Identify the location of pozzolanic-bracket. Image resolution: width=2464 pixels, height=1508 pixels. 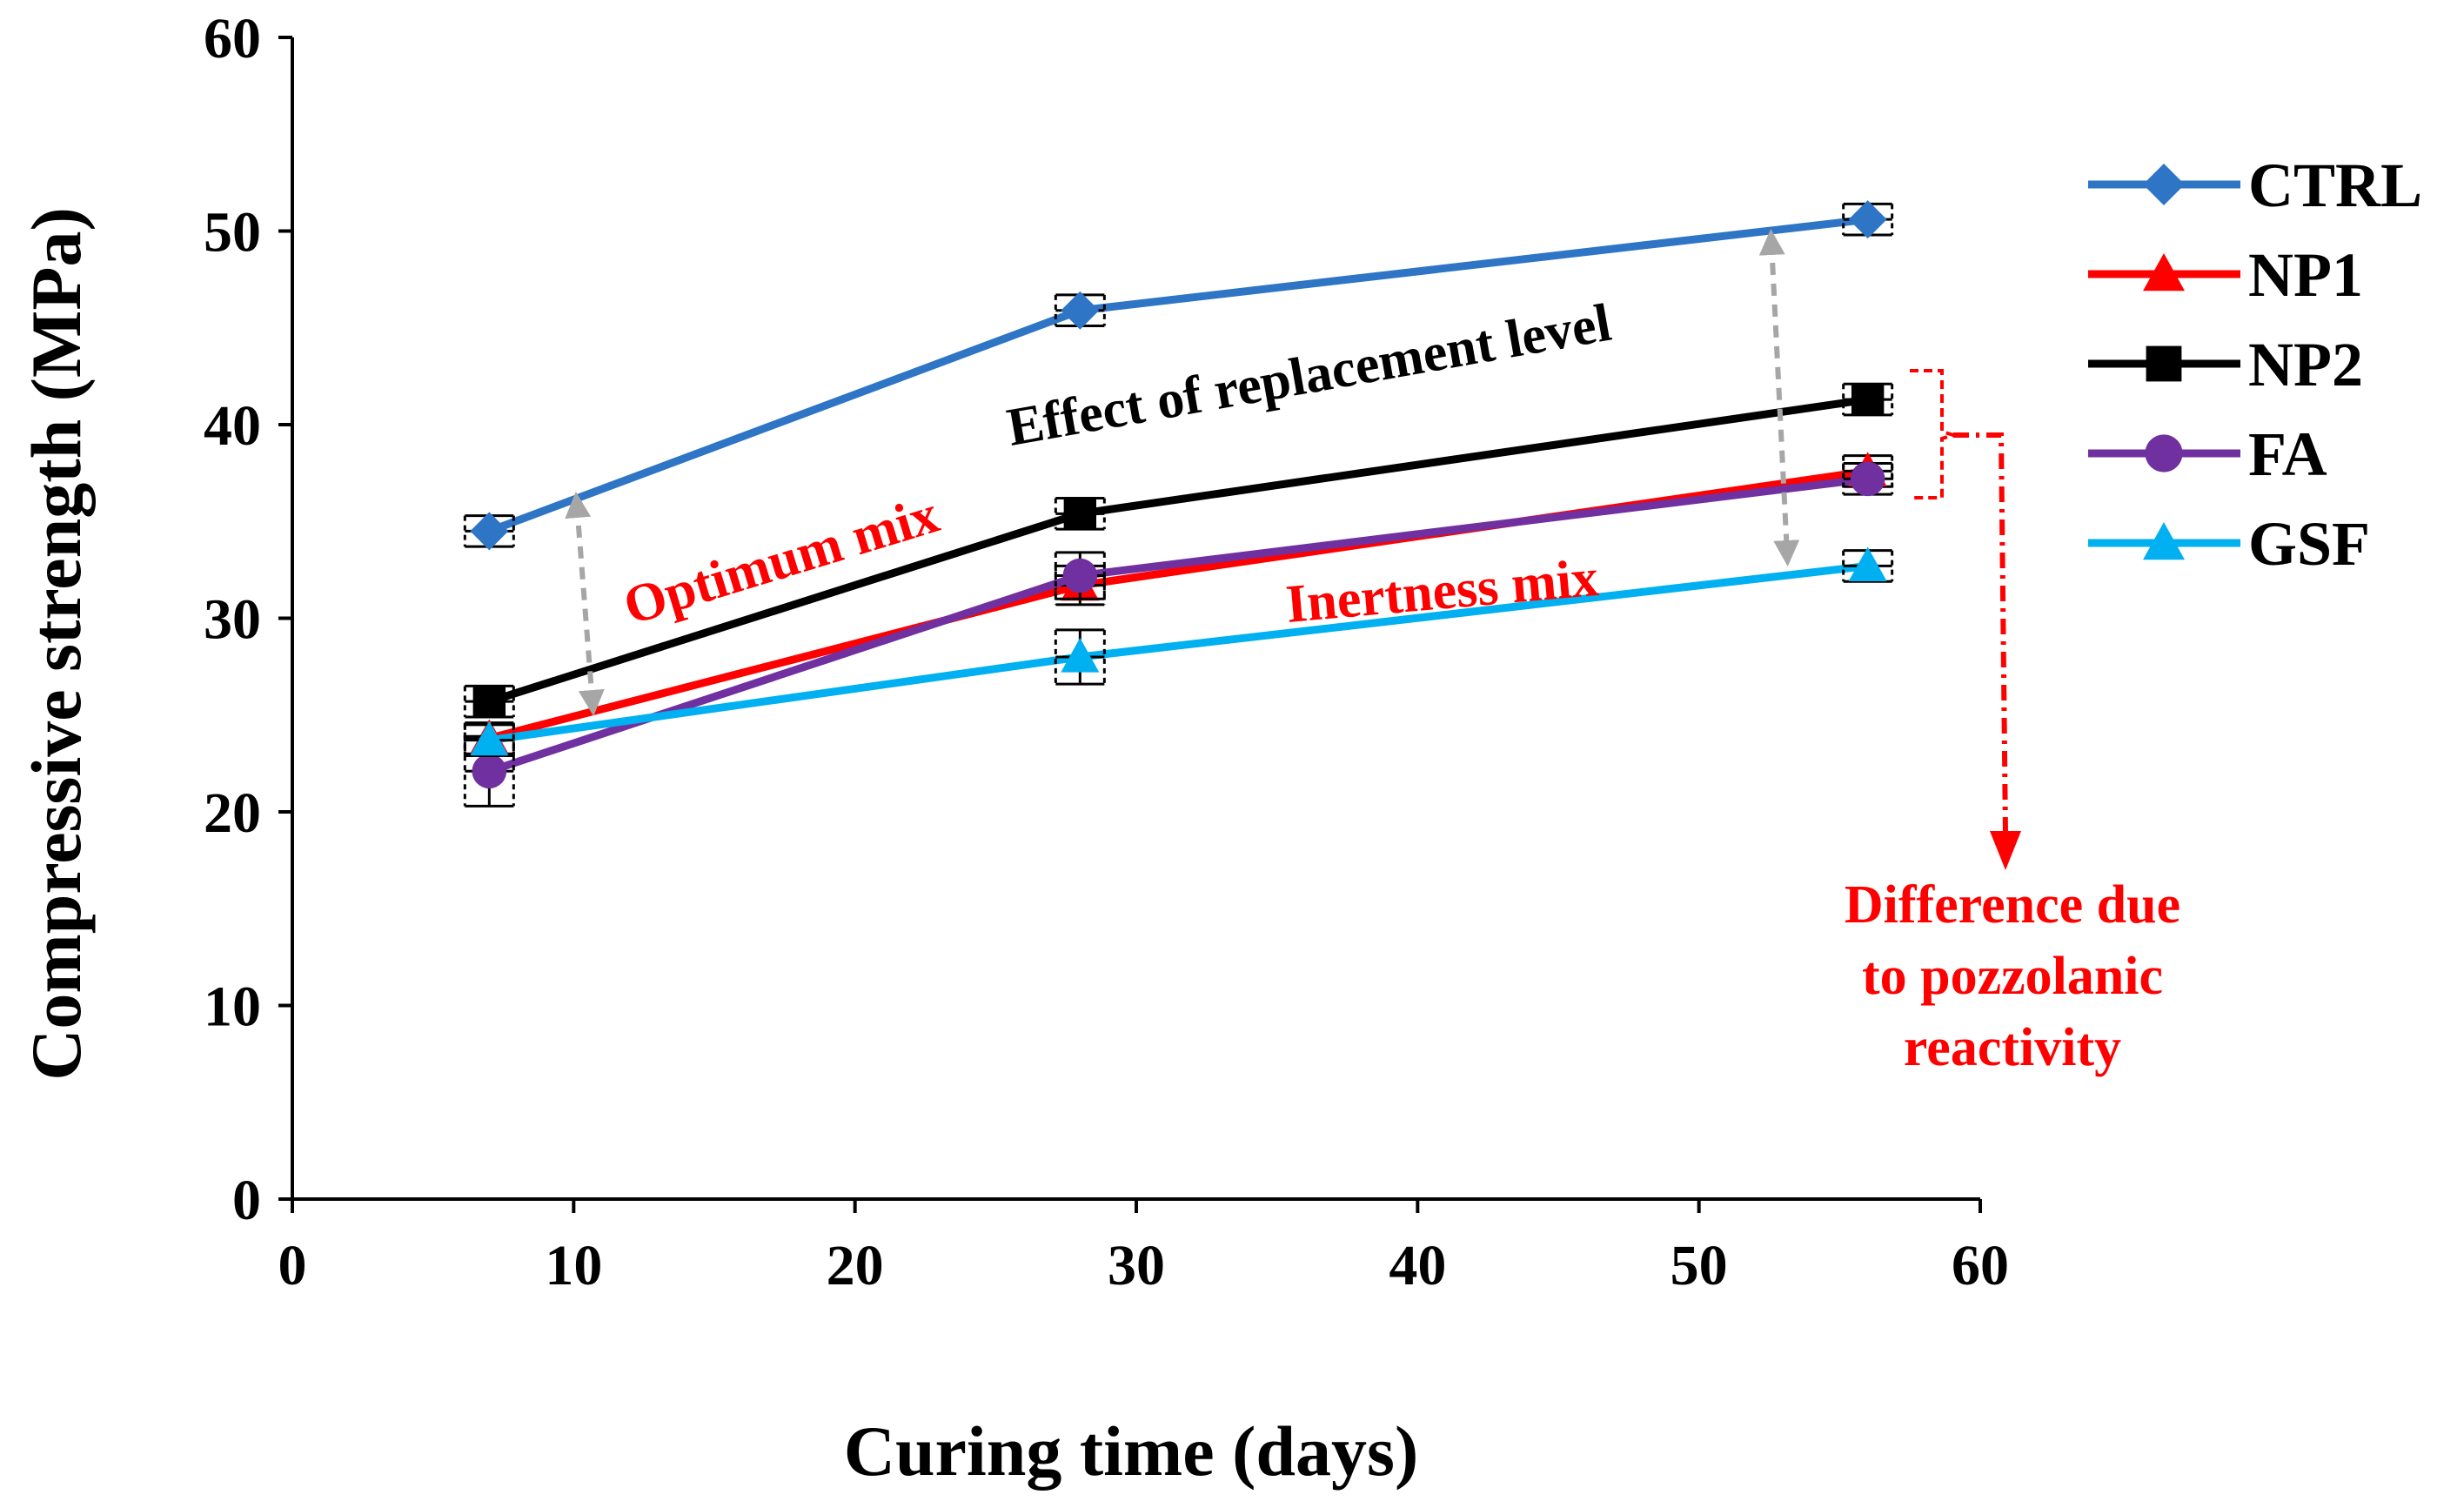
(1934, 434).